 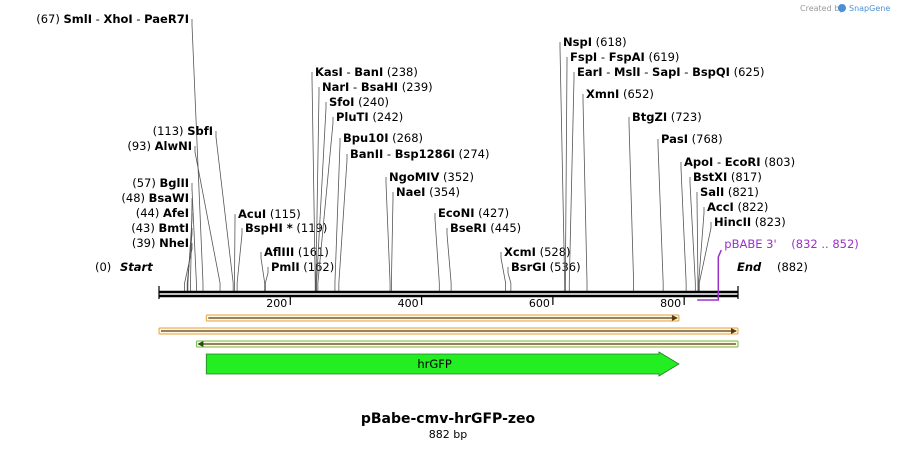 What do you see at coordinates (155, 198) in the screenshot?
I see `site-label: (48) BsaWI` at bounding box center [155, 198].